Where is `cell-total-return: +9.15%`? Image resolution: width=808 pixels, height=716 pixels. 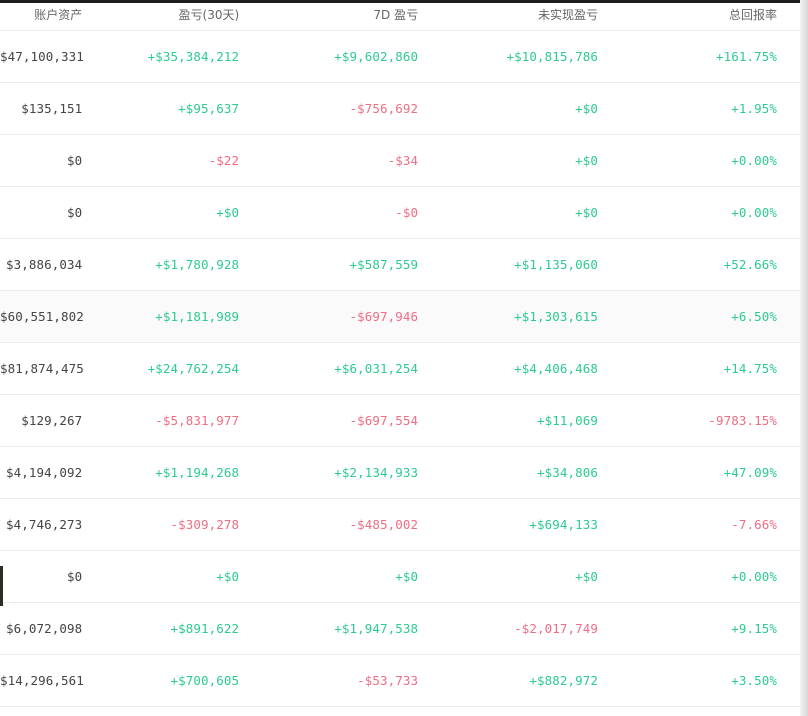 cell-total-return: +9.15% is located at coordinates (710, 628).